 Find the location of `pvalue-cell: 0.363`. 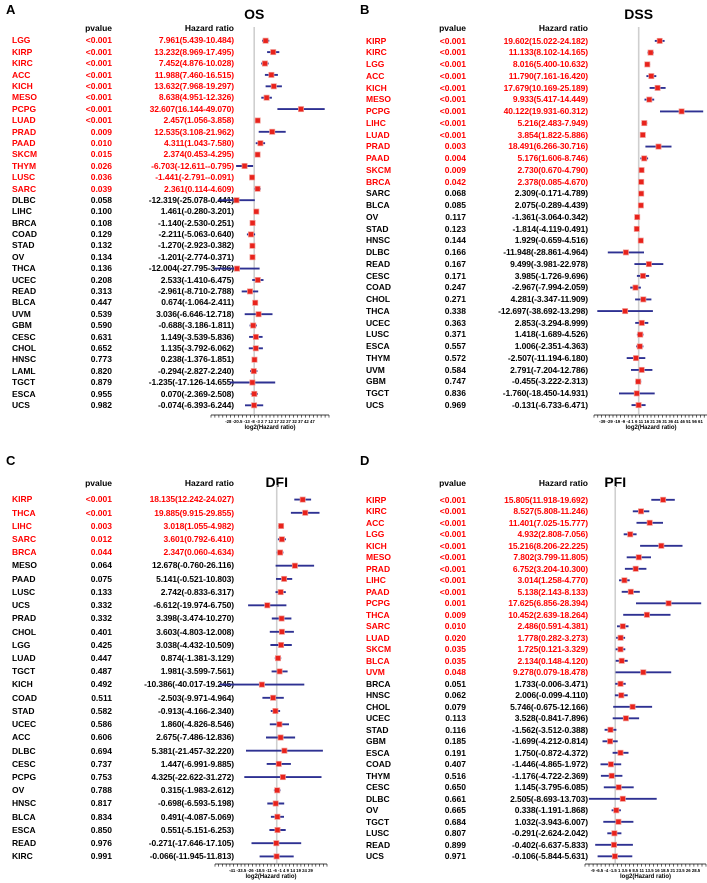

pvalue-cell: 0.363 is located at coordinates (455, 322).